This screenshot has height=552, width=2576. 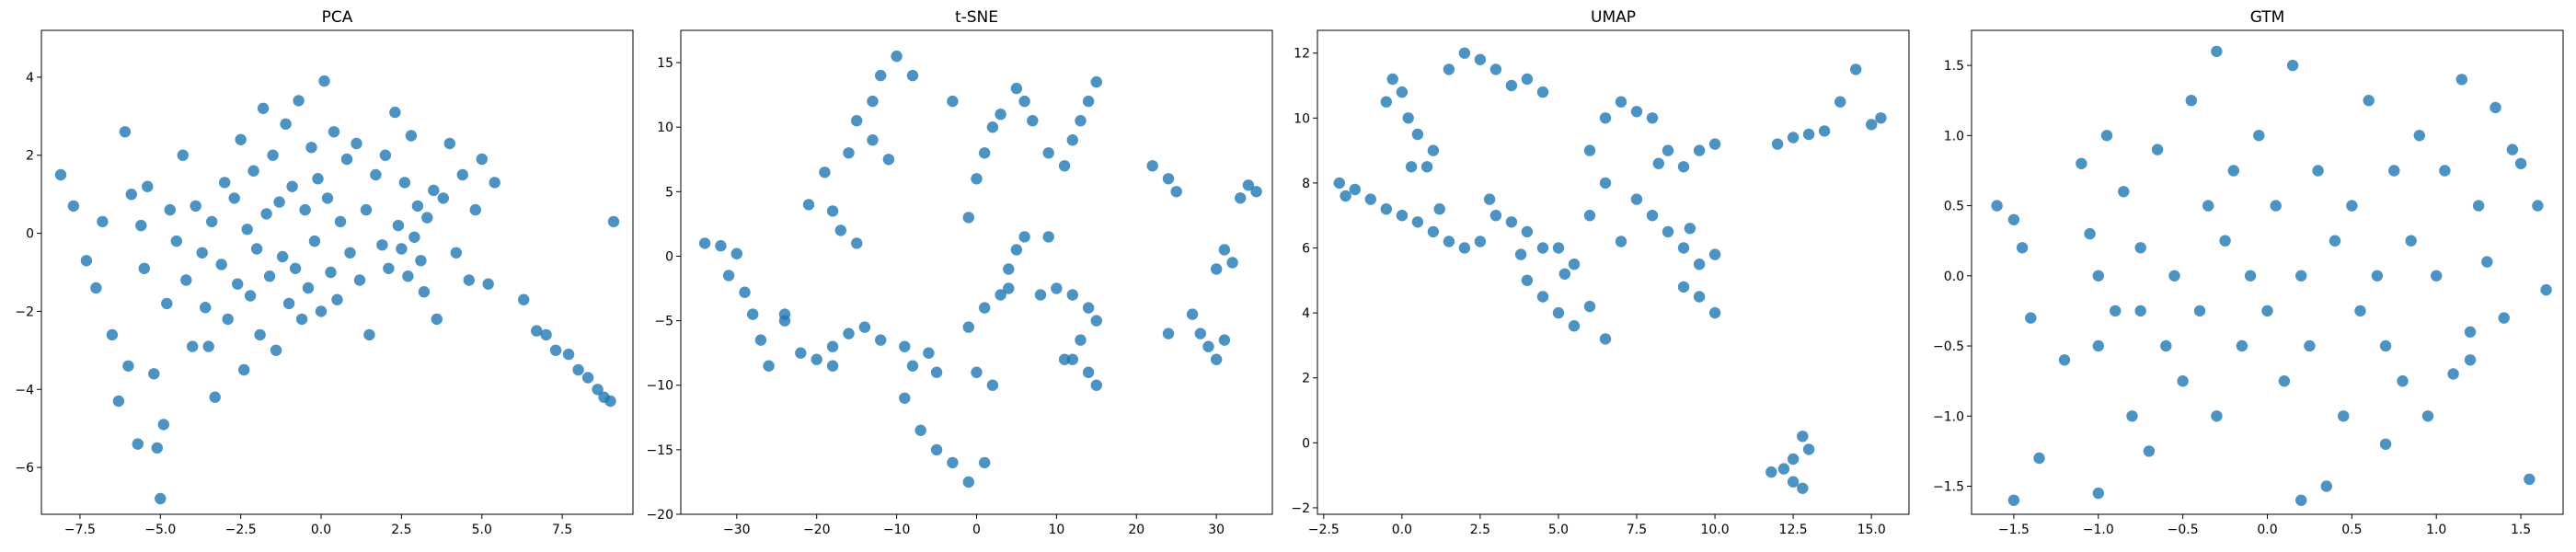 What do you see at coordinates (897, 530) in the screenshot?
I see `t-sne-xtick-label: −10` at bounding box center [897, 530].